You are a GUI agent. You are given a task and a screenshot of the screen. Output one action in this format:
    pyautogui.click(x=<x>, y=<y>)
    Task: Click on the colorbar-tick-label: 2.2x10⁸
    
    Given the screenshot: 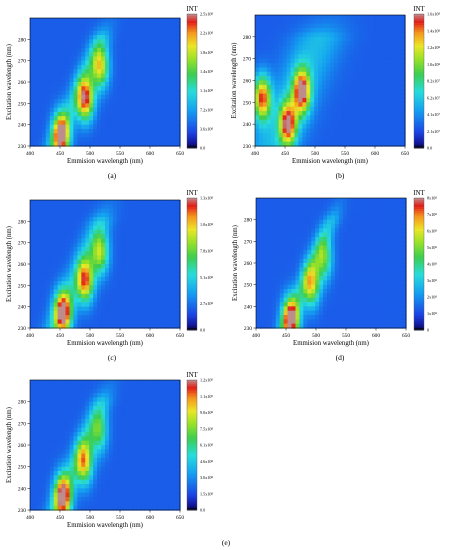 What is the action you would take?
    pyautogui.click(x=207, y=33)
    